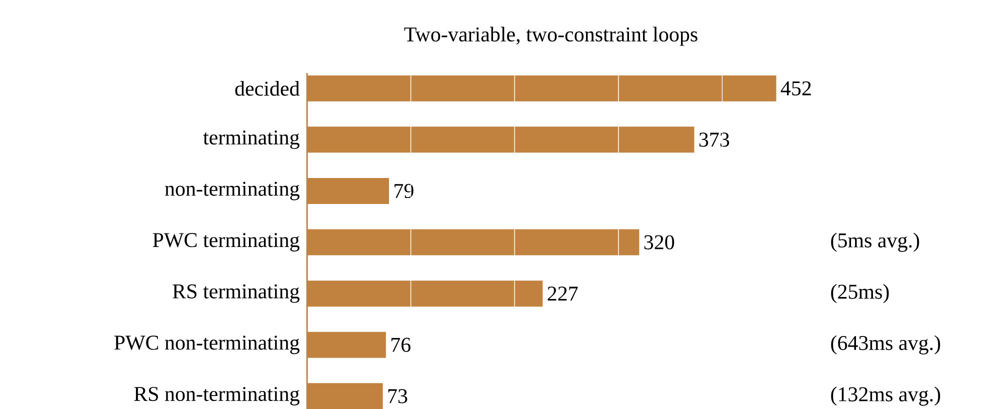 This screenshot has height=409, width=1000. Describe the element at coordinates (875, 242) in the screenshot. I see `text: (5ms avg.)` at that location.